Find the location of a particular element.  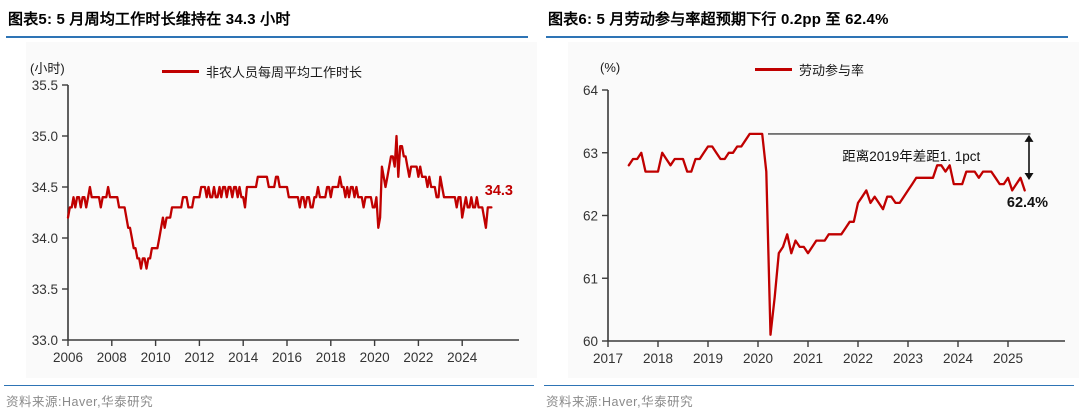

figure5-source-divider is located at coordinates (269, 385).